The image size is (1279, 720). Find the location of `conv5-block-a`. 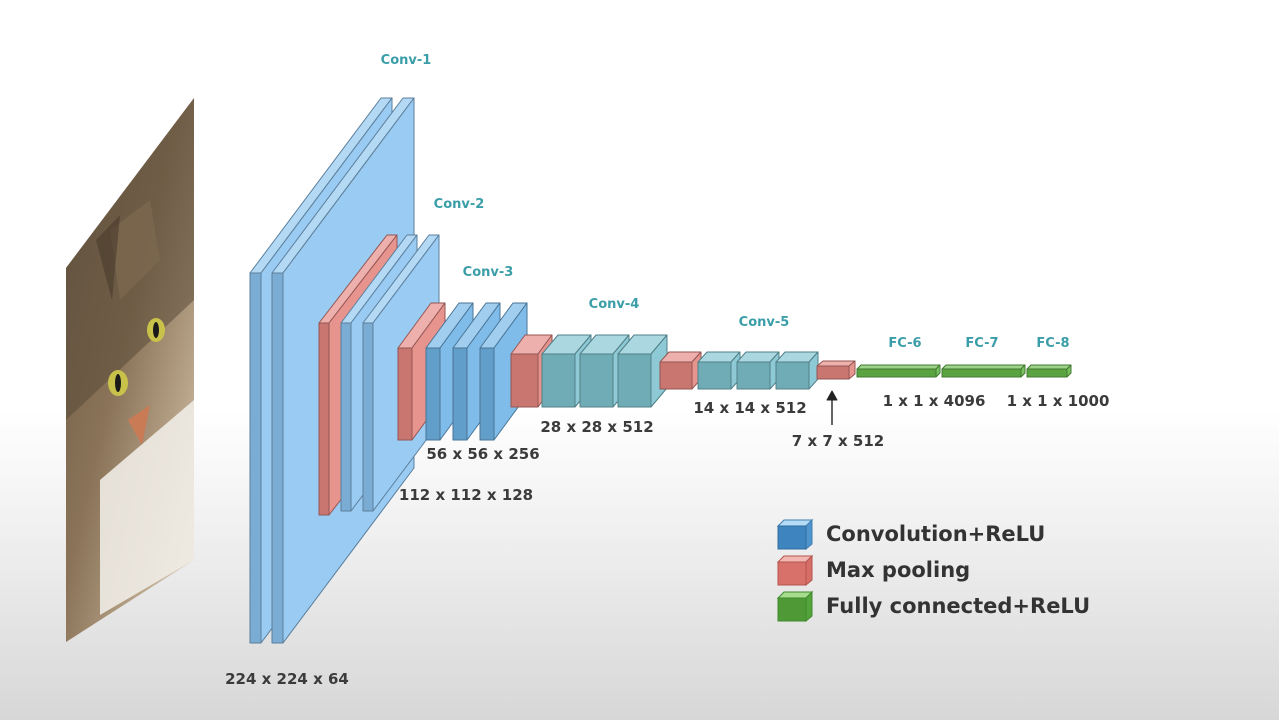

conv5-block-a is located at coordinates (719, 370).